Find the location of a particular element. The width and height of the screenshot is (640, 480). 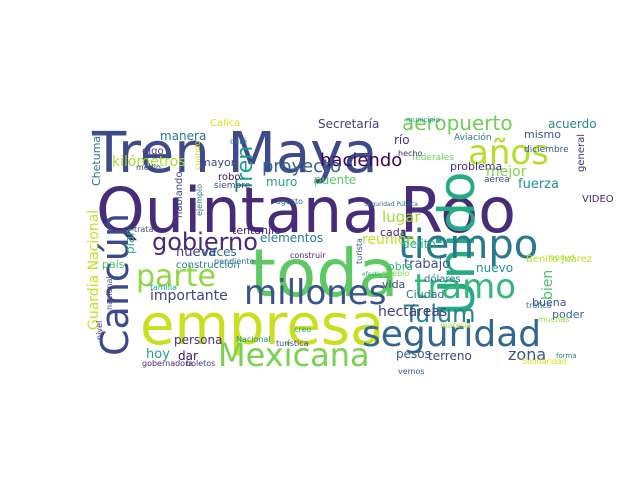

cloud-word: muro is located at coordinates (281, 182).